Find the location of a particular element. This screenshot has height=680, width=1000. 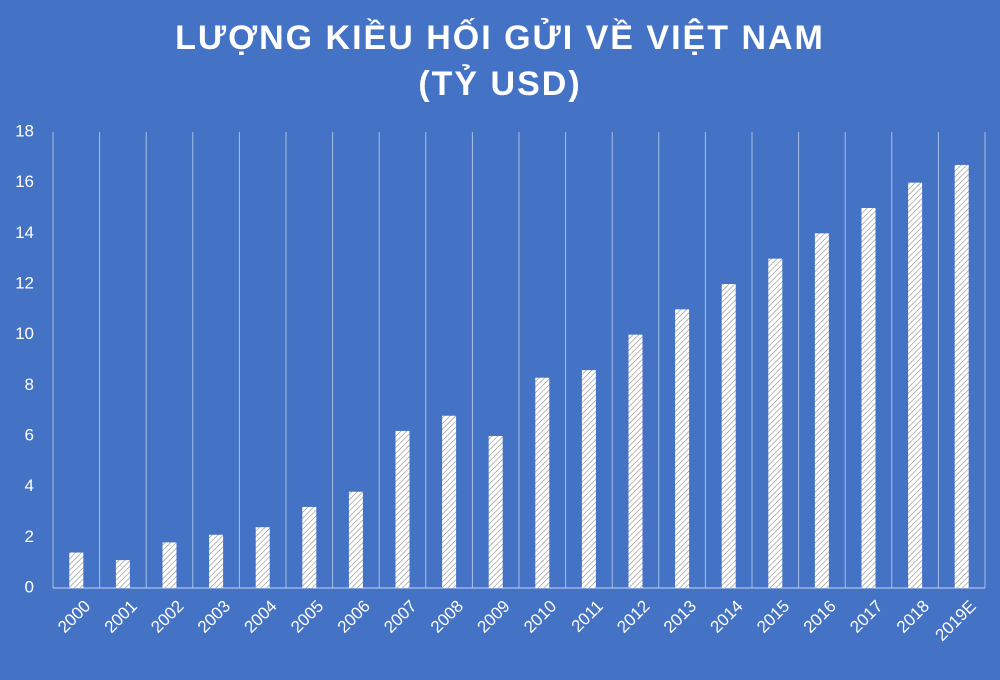

y-tick-label: 6 is located at coordinates (29, 434).